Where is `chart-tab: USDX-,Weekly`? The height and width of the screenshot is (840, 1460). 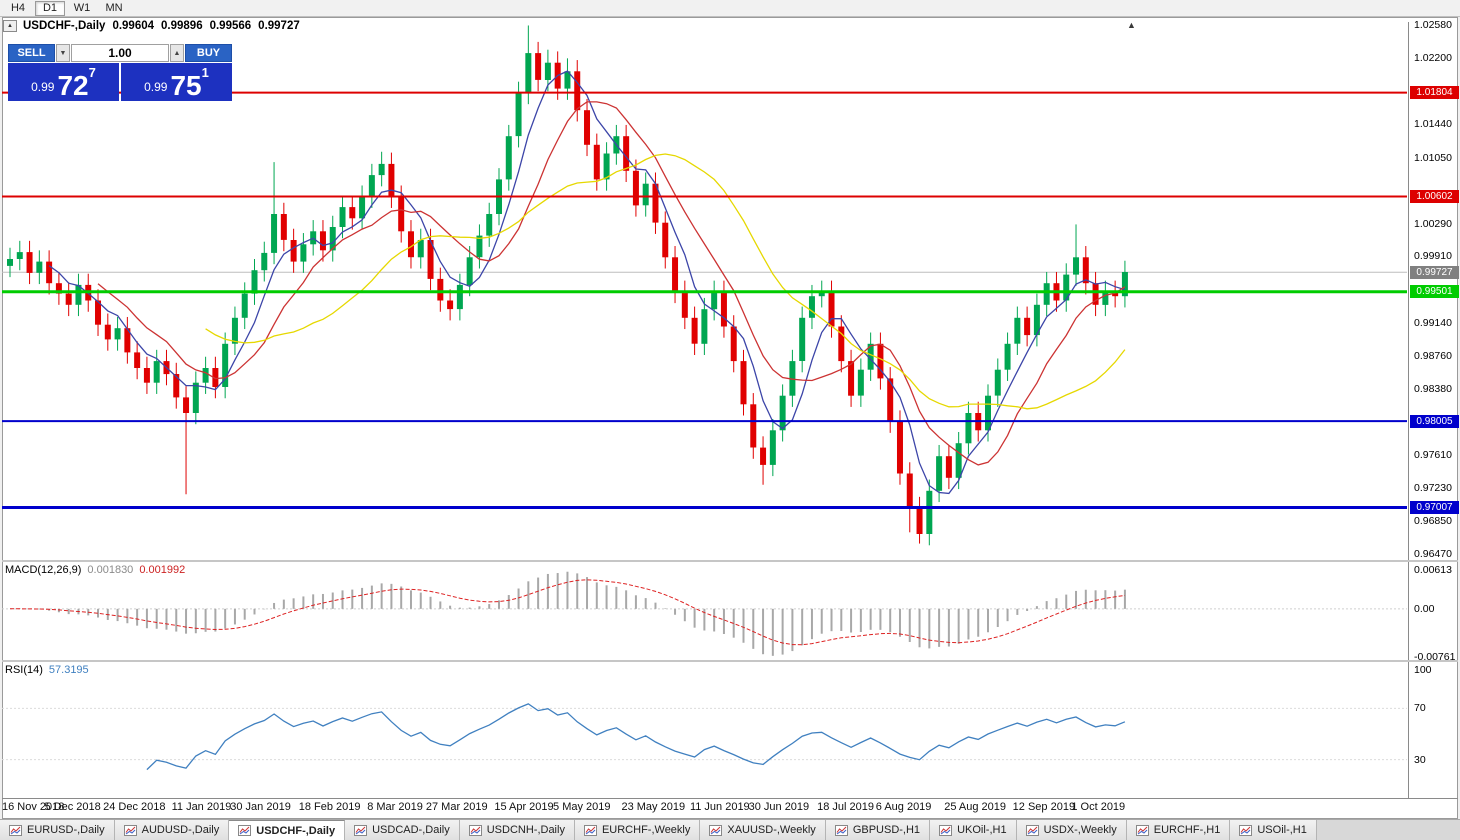
chart-tab: USDX-,Weekly is located at coordinates (1071, 830).